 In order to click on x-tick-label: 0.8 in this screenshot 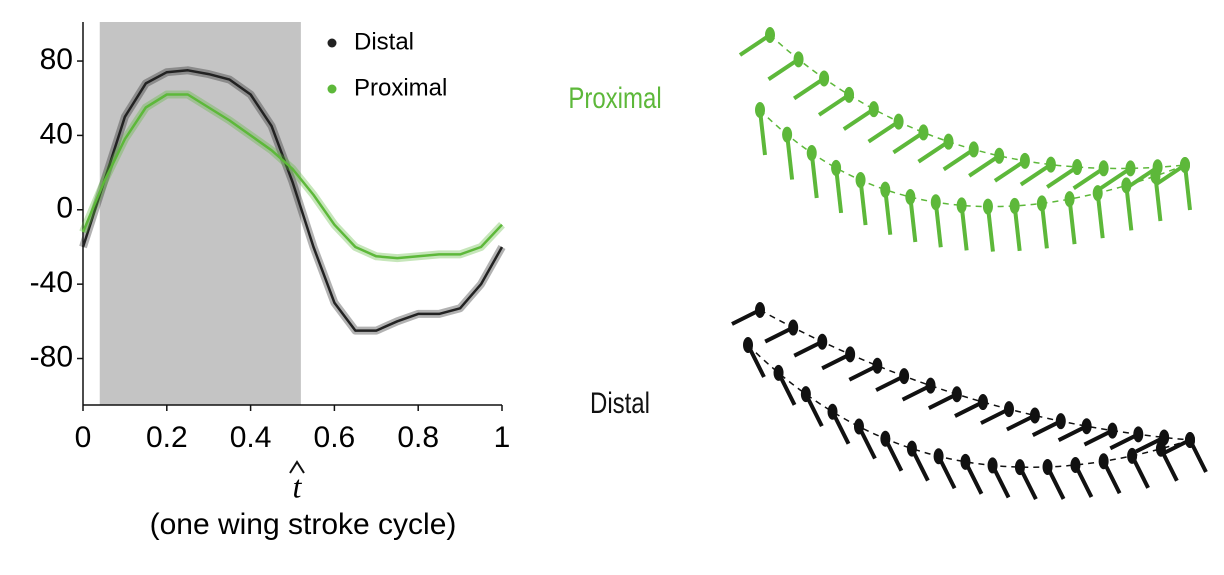, I will do `click(418, 437)`.